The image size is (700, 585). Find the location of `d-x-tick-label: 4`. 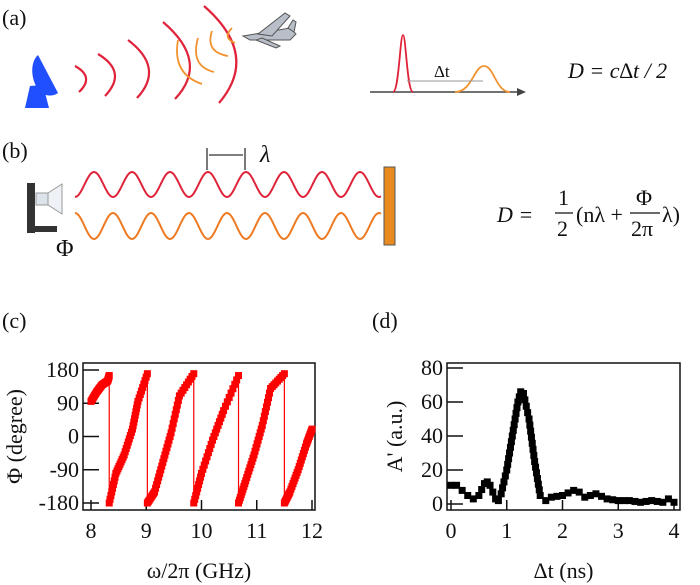

d-x-tick-label: 4 is located at coordinates (674, 530).